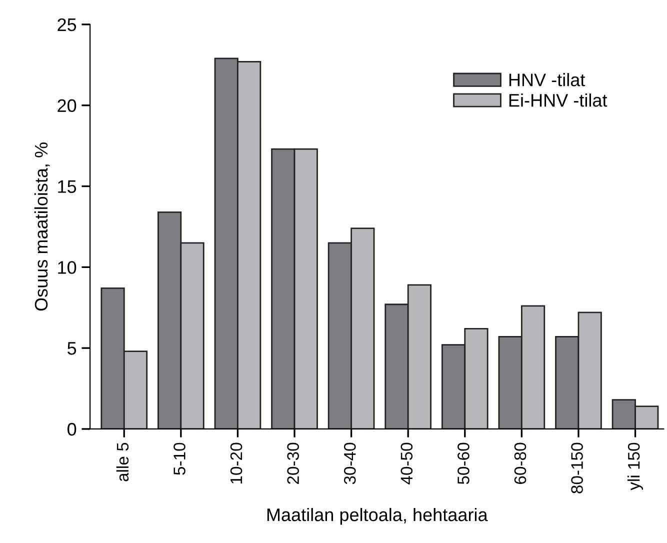  What do you see at coordinates (180, 458) in the screenshot?
I see `x-tick-label: 5-10` at bounding box center [180, 458].